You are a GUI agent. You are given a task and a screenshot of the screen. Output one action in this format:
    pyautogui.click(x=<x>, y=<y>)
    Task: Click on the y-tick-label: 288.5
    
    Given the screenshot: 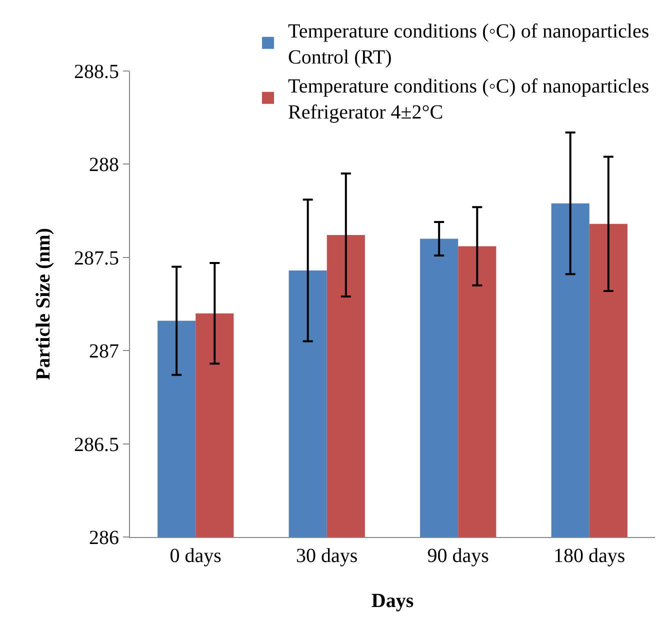 What is the action you would take?
    pyautogui.click(x=96, y=72)
    